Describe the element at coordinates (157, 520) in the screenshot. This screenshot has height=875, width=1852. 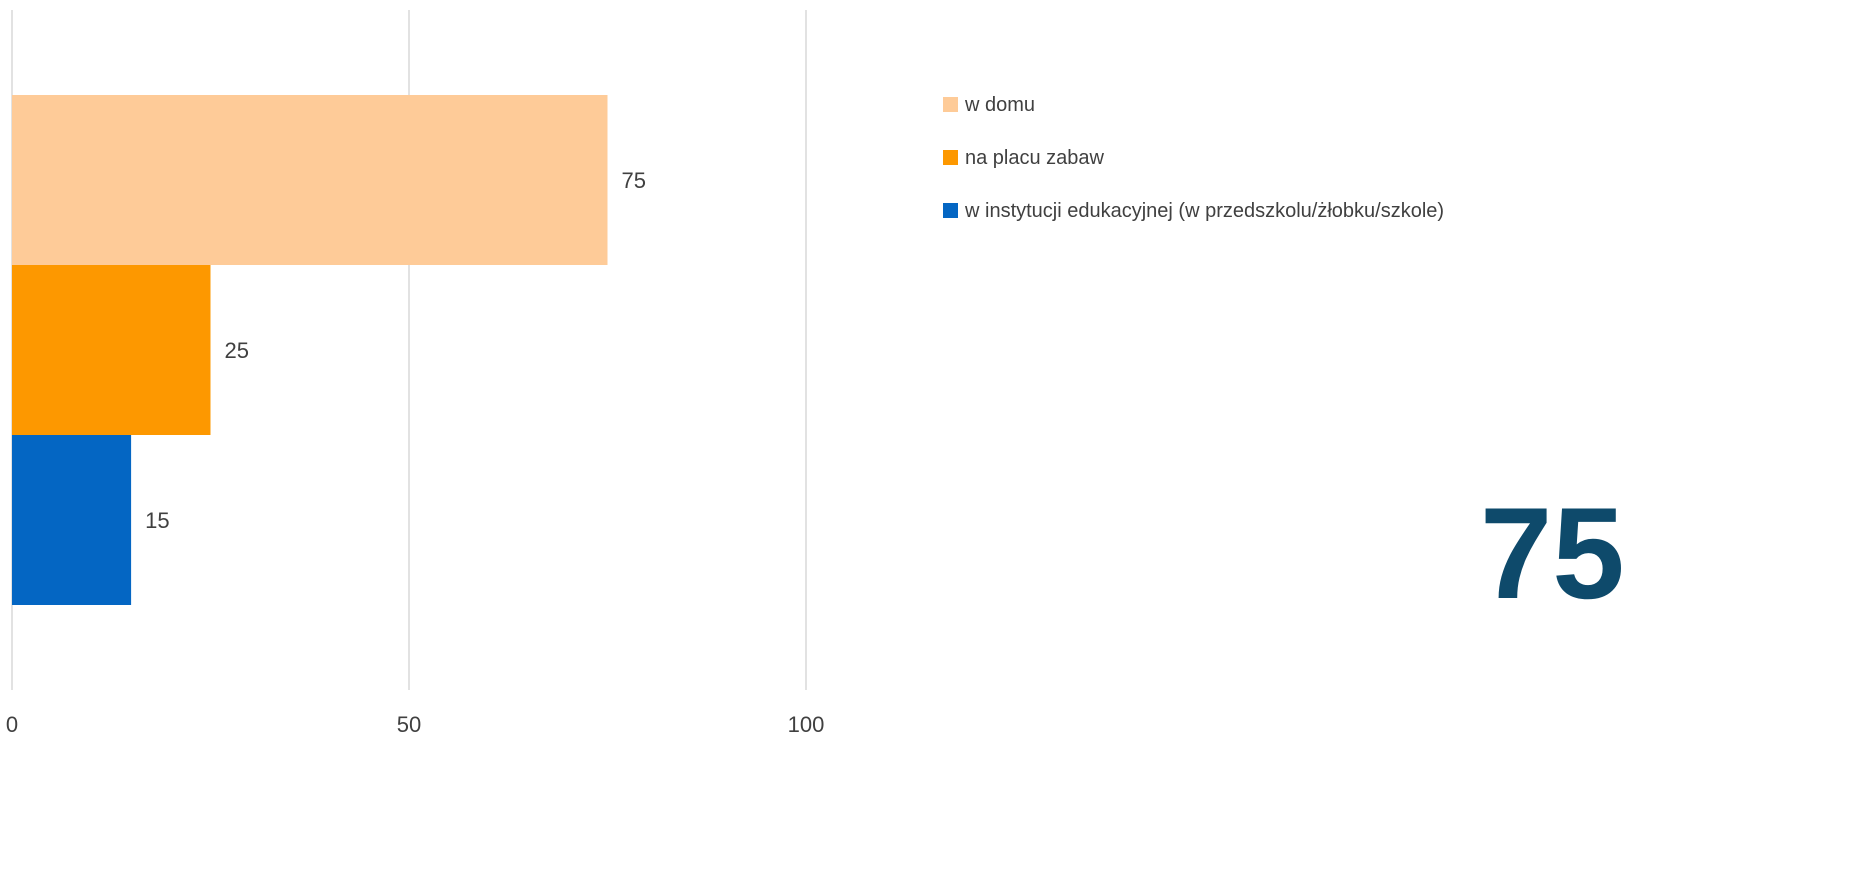
I see `data-label-2: 15` at that location.